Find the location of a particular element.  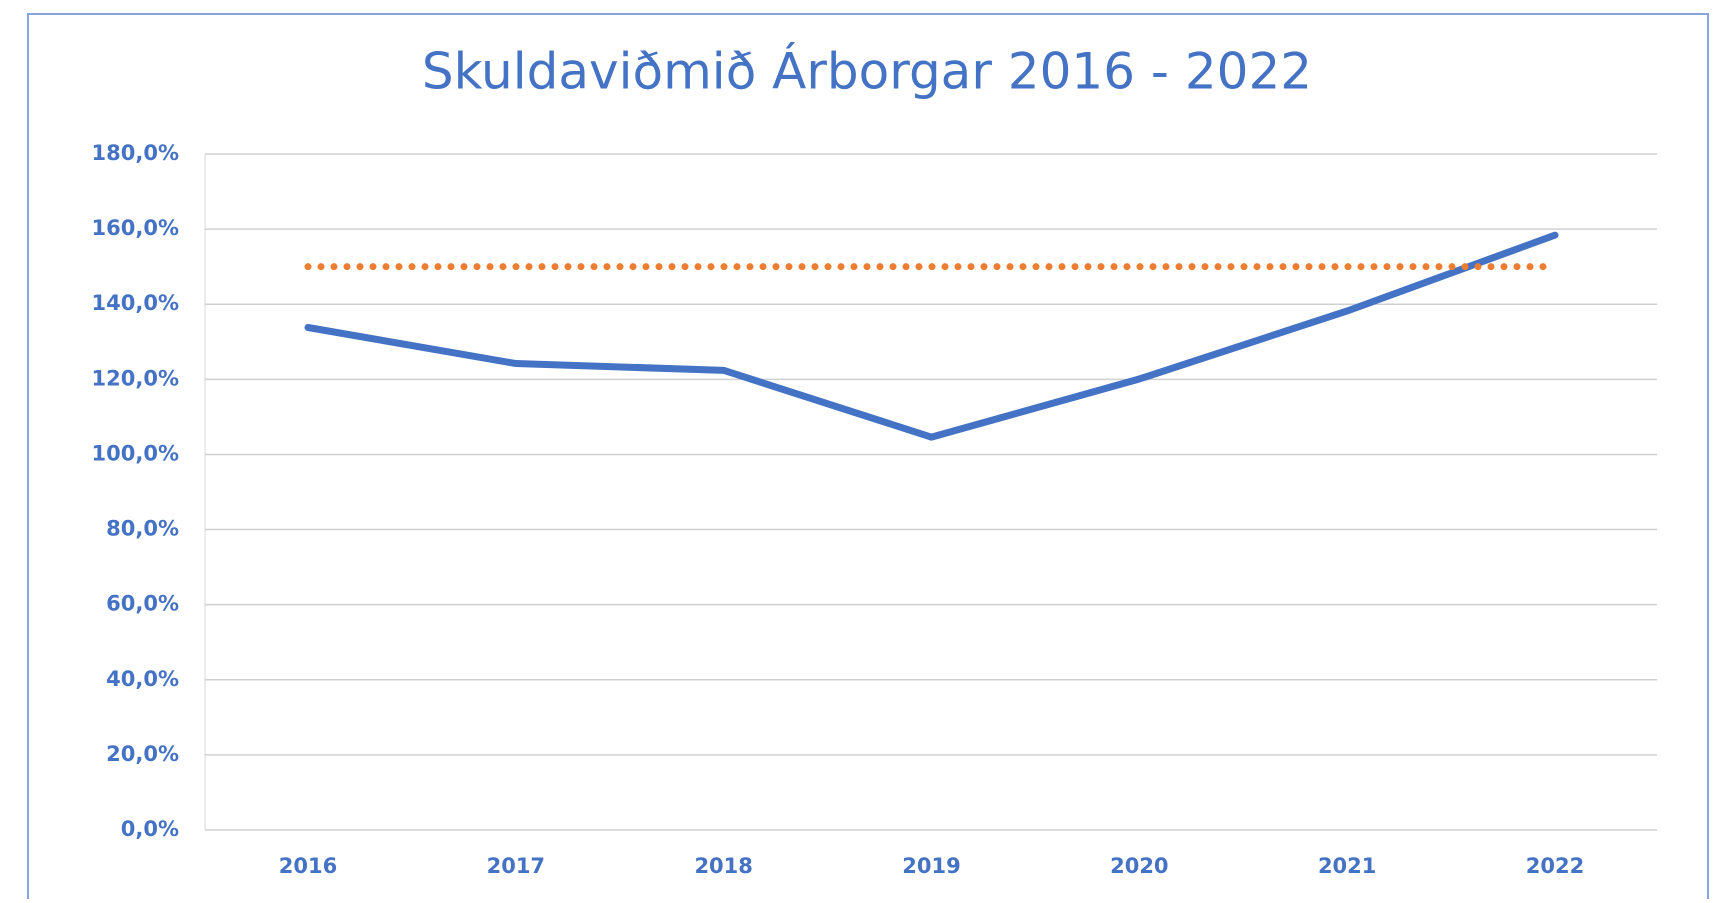

y-tick-label: 160,0% is located at coordinates (135, 228).